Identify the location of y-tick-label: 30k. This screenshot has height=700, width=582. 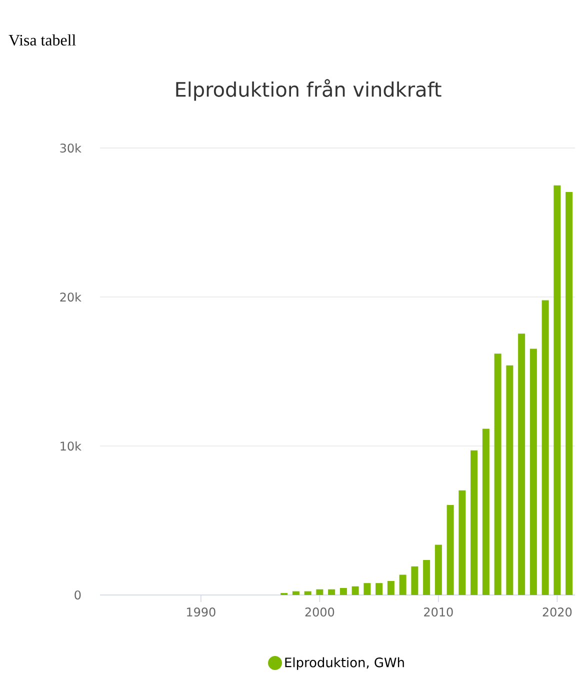
(71, 148).